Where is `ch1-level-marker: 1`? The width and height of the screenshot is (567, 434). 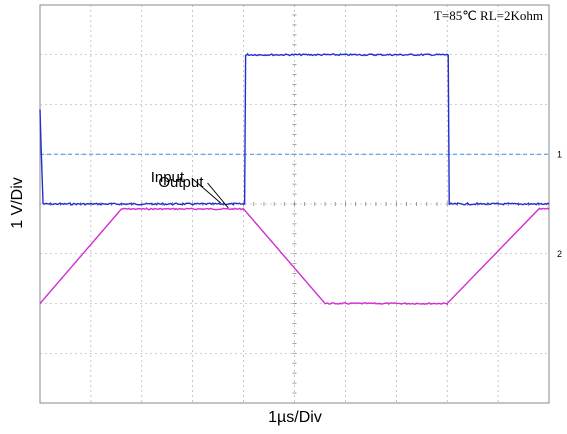
ch1-level-marker: 1 is located at coordinates (559, 154).